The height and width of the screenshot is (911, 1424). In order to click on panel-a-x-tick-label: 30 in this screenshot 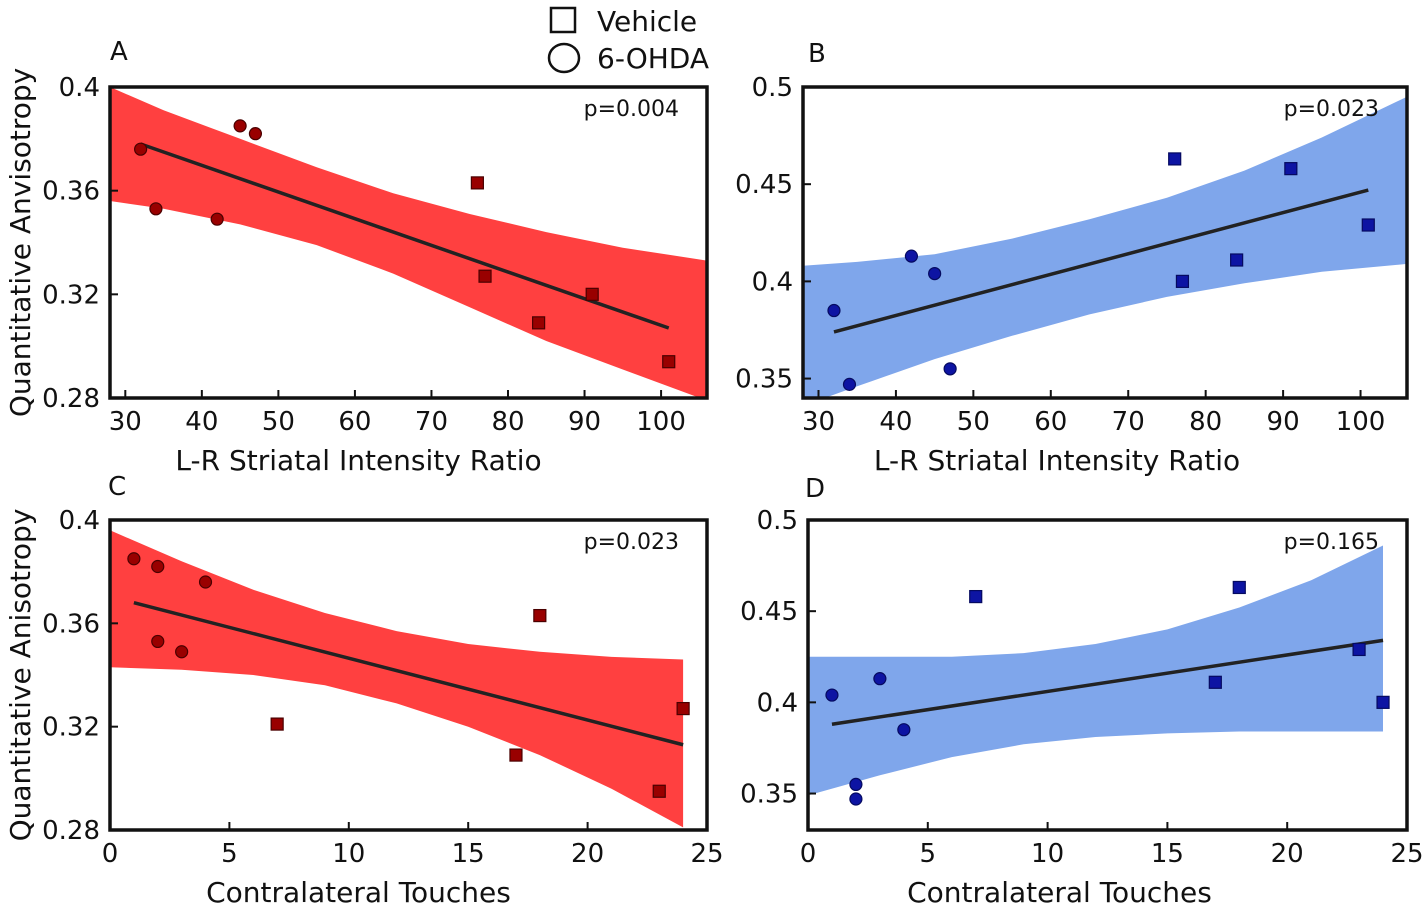, I will do `click(125, 422)`.